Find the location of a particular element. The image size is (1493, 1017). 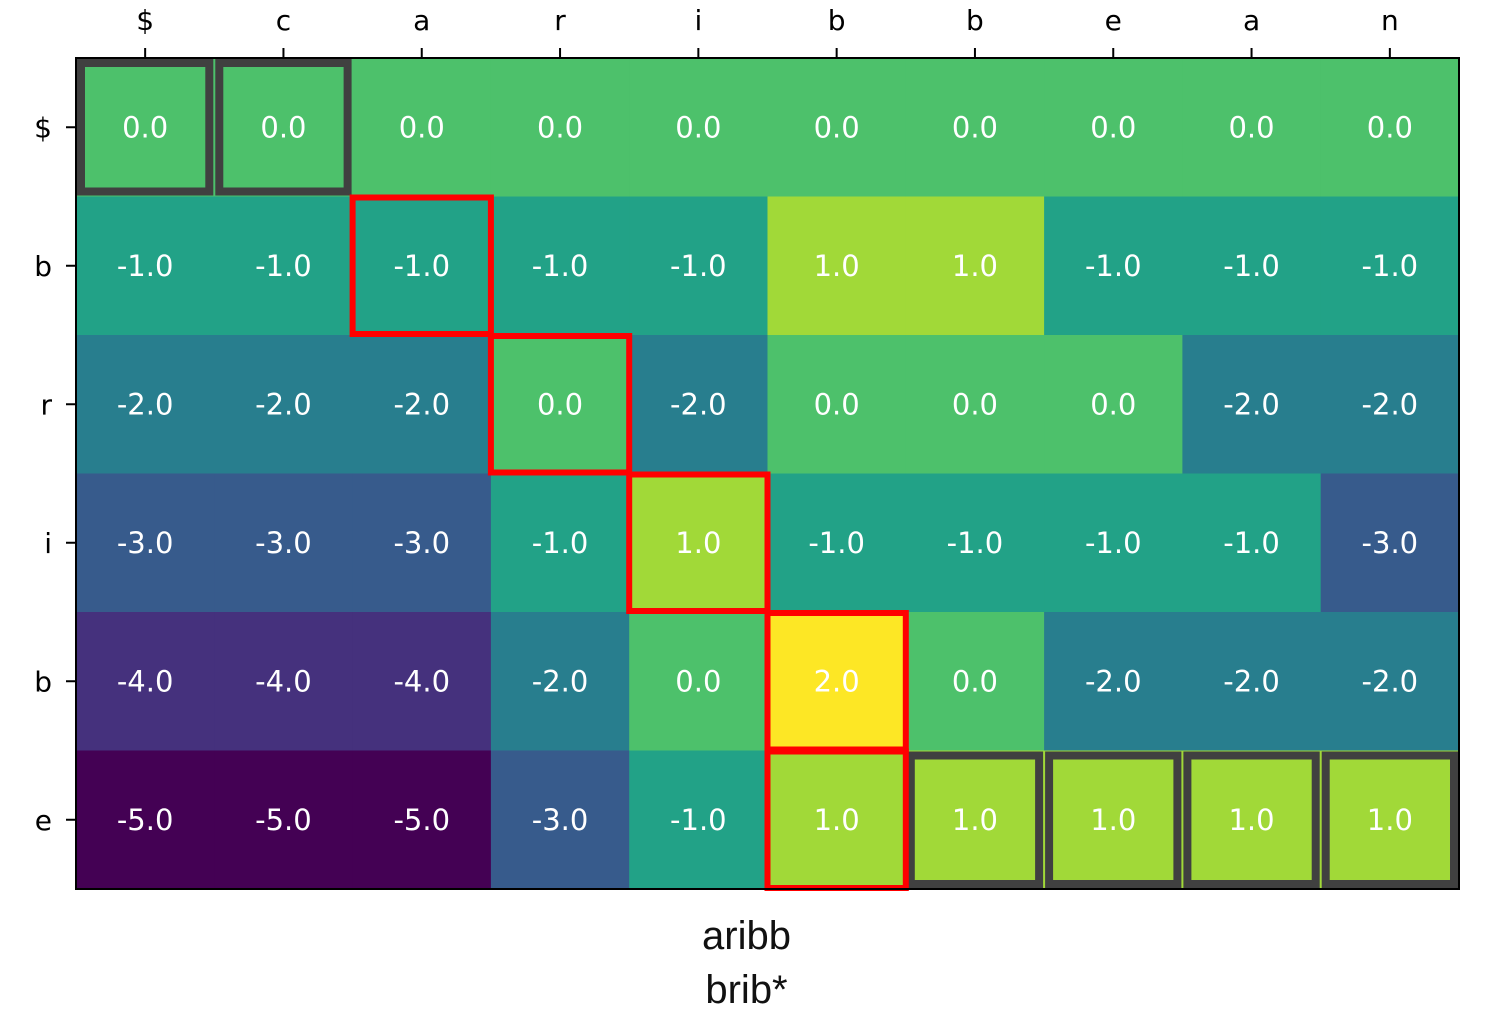

cell-value-label: -4.0 is located at coordinates (283, 681).